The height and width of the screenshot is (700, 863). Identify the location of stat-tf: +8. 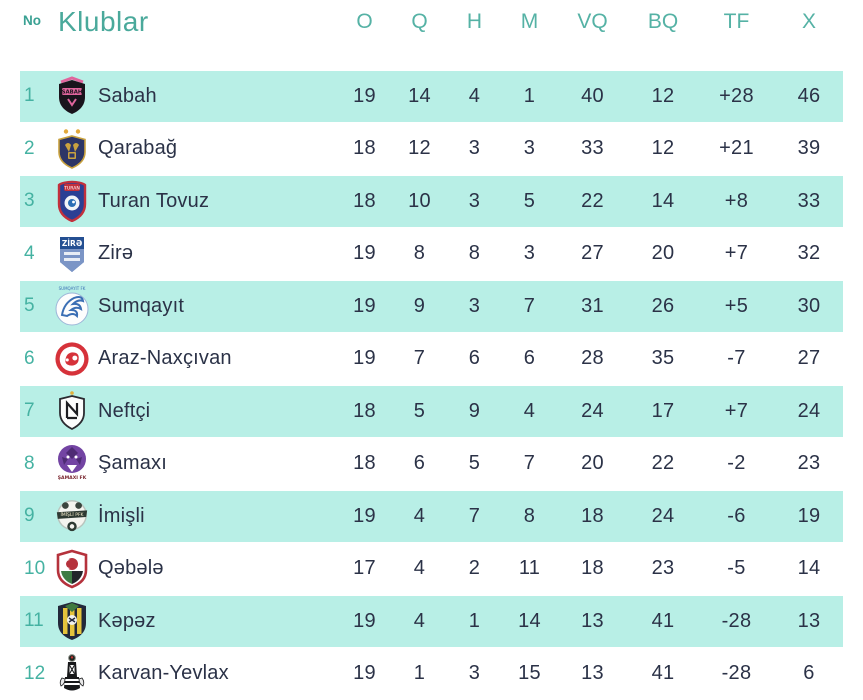
(736, 200).